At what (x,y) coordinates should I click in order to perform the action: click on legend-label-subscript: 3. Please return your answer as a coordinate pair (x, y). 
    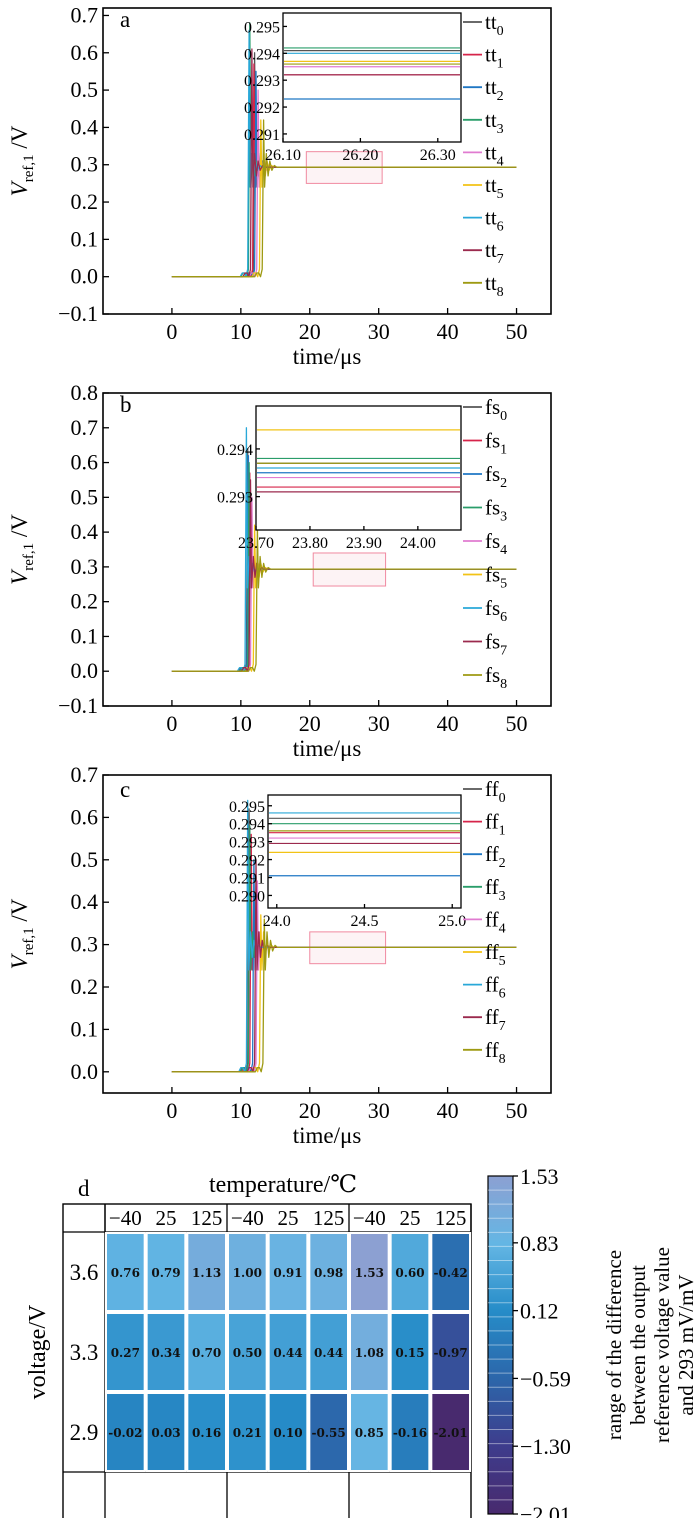
    Looking at the image, I should click on (500, 129).